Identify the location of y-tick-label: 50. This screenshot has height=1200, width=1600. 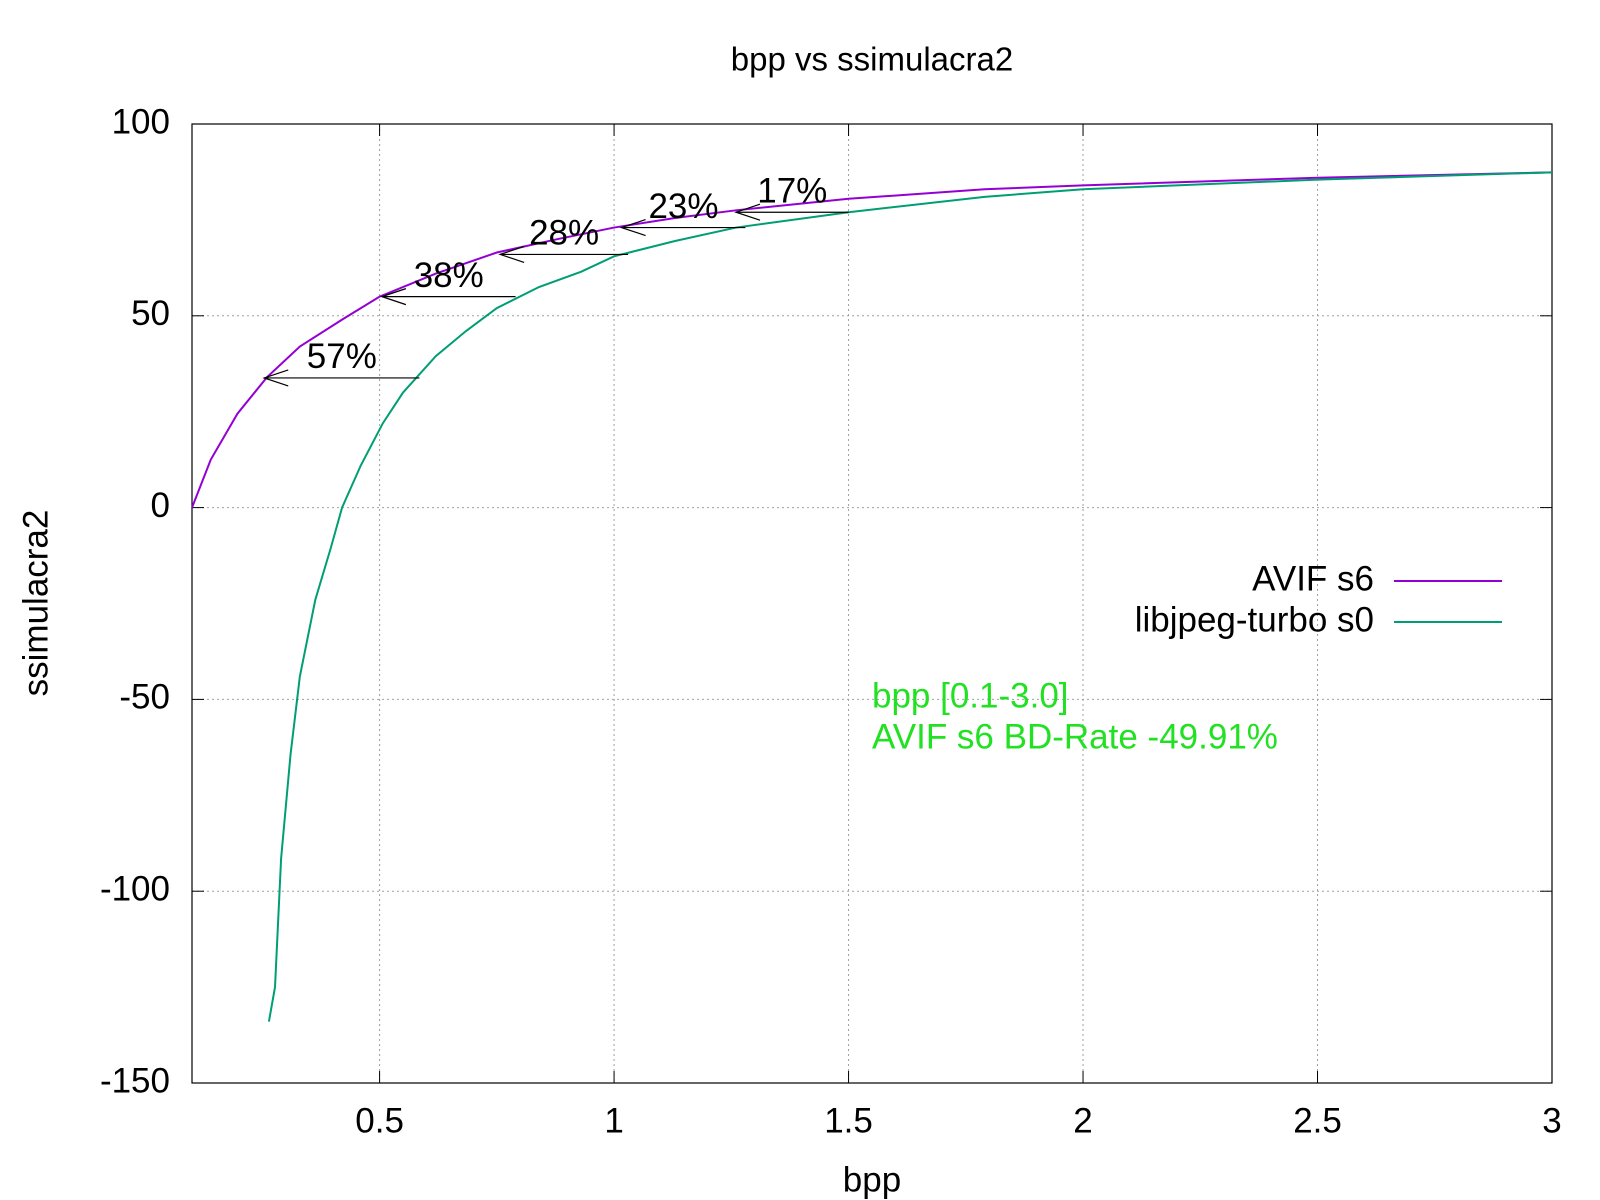
(150, 313).